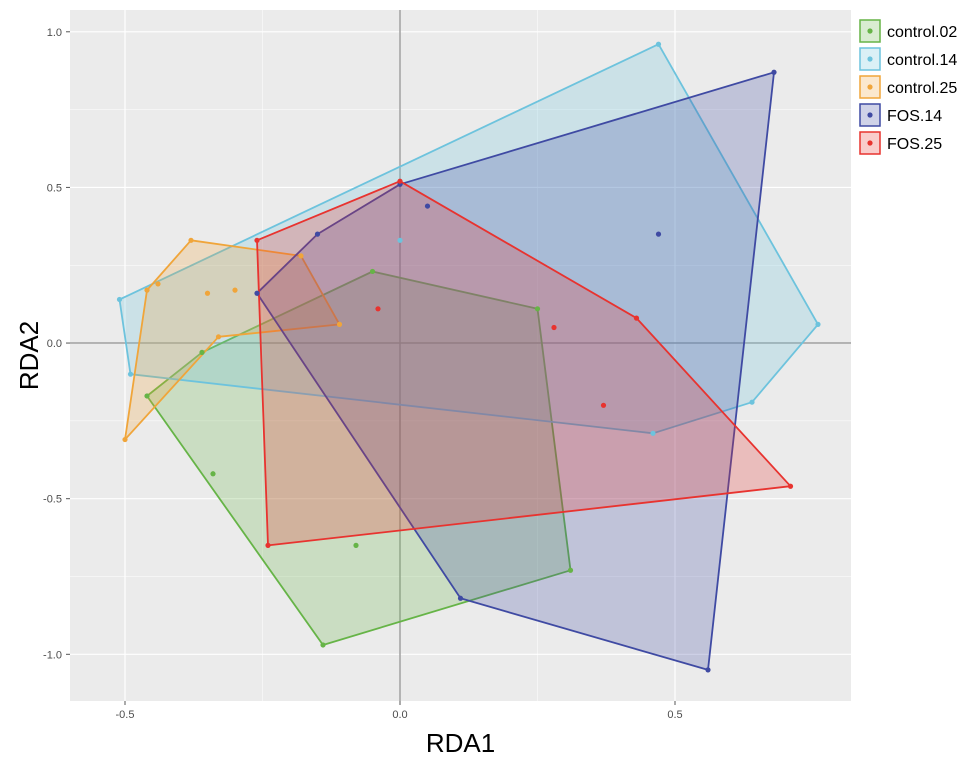  What do you see at coordinates (399, 715) in the screenshot?
I see `x-tick-label: 0.0` at bounding box center [399, 715].